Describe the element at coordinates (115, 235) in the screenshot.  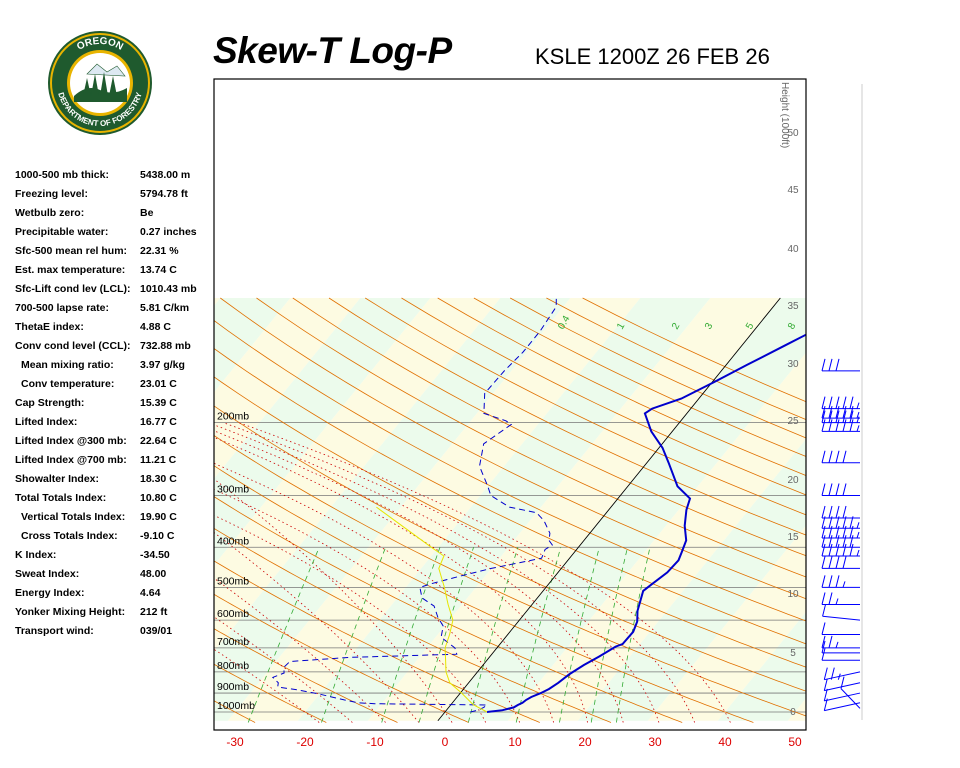
I see `stat-row: Precipitable water: 0.27 inches` at that location.